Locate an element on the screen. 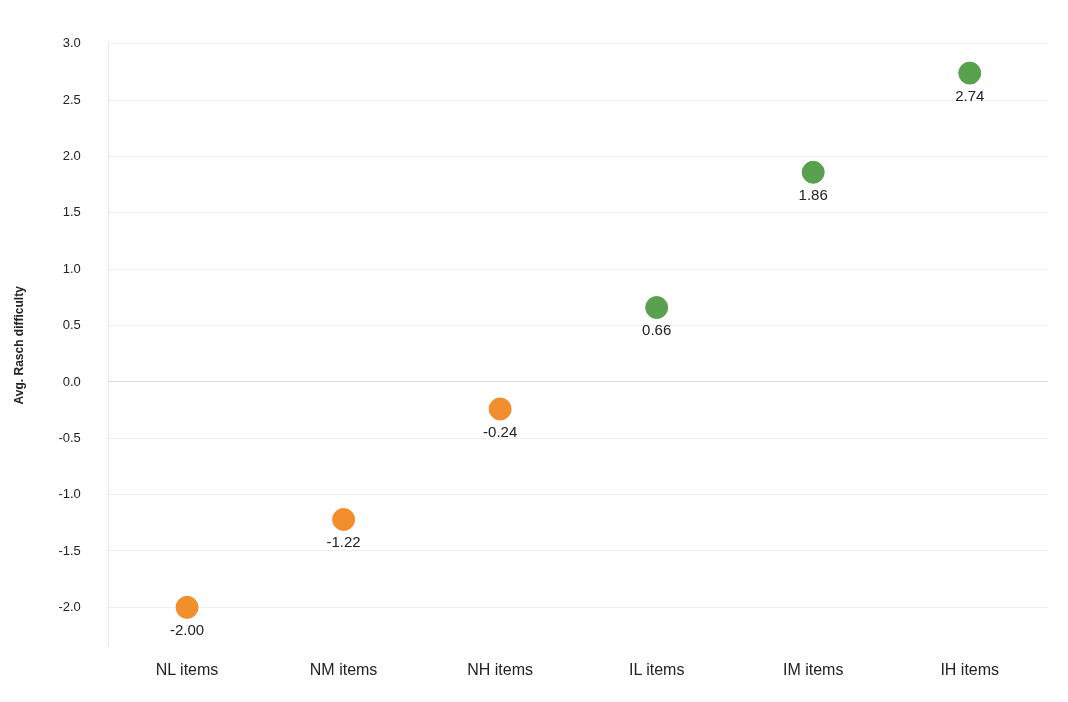 This screenshot has height=702, width=1068. y-axis-title: Avg. Rasch difficulty is located at coordinates (18, 345).